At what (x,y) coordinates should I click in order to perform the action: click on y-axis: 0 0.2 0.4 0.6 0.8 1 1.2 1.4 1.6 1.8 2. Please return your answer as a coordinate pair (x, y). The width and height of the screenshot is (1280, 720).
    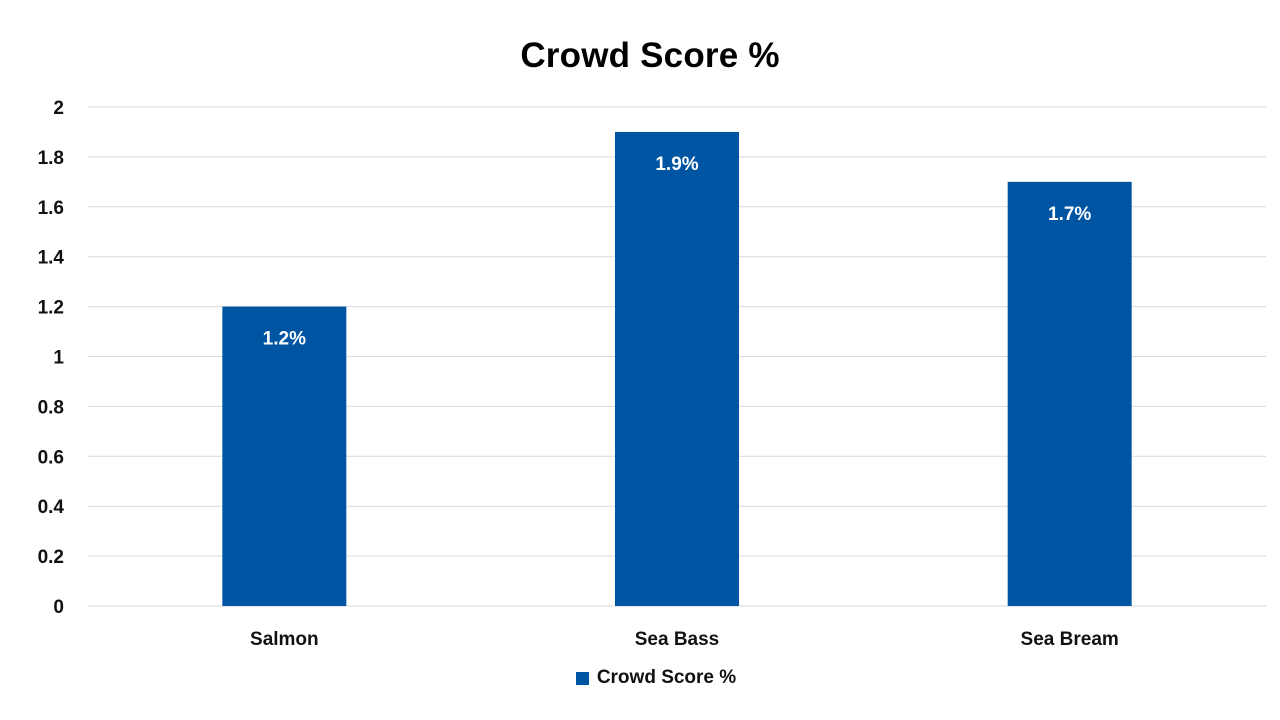
    Looking at the image, I should click on (51, 358).